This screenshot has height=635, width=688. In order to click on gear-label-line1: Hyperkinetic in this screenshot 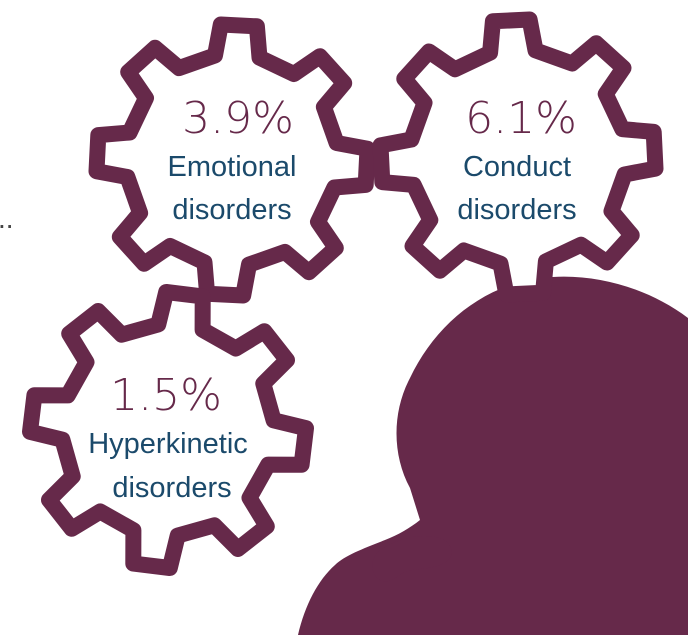, I will do `click(168, 444)`.